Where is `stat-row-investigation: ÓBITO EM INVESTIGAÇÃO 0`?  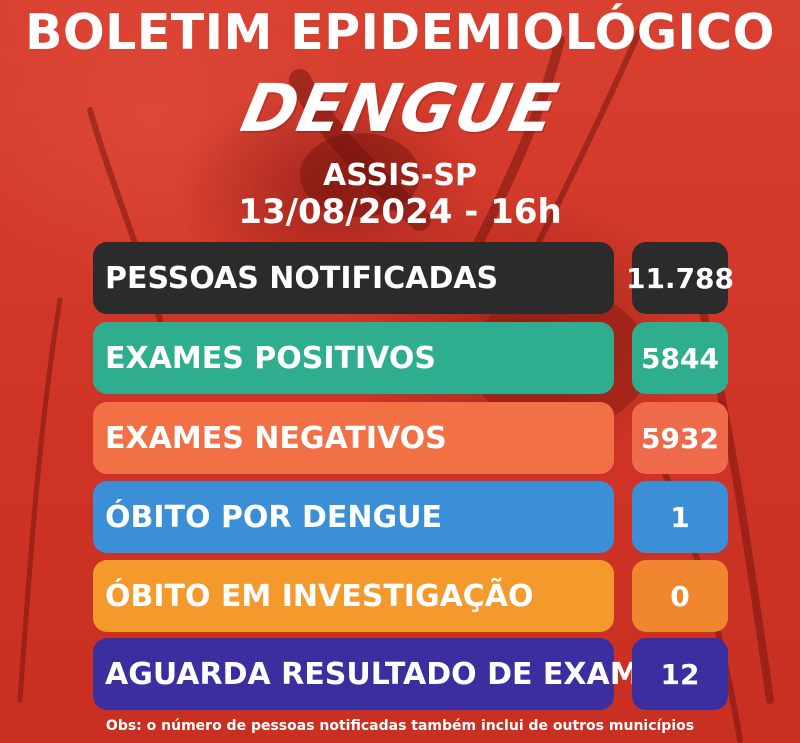
stat-row-investigation: ÓBITO EM INVESTIGAÇÃO 0 is located at coordinates (400, 596).